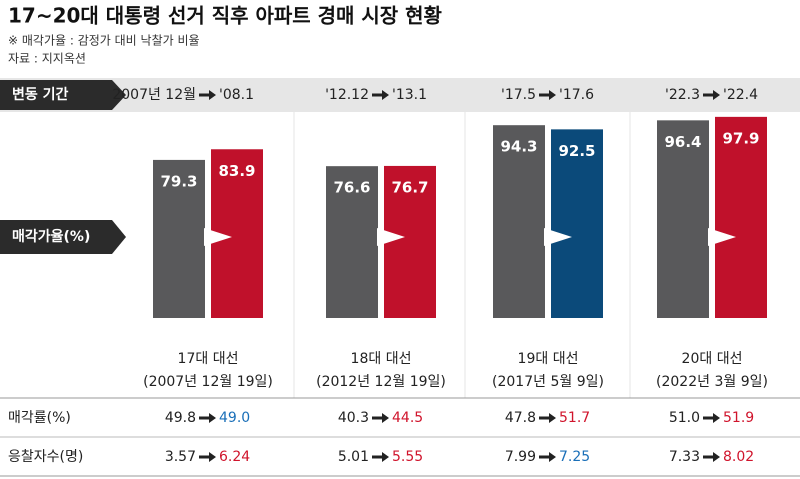  What do you see at coordinates (51, 236) in the screenshot?
I see `value-label: 매각가율(%)` at bounding box center [51, 236].